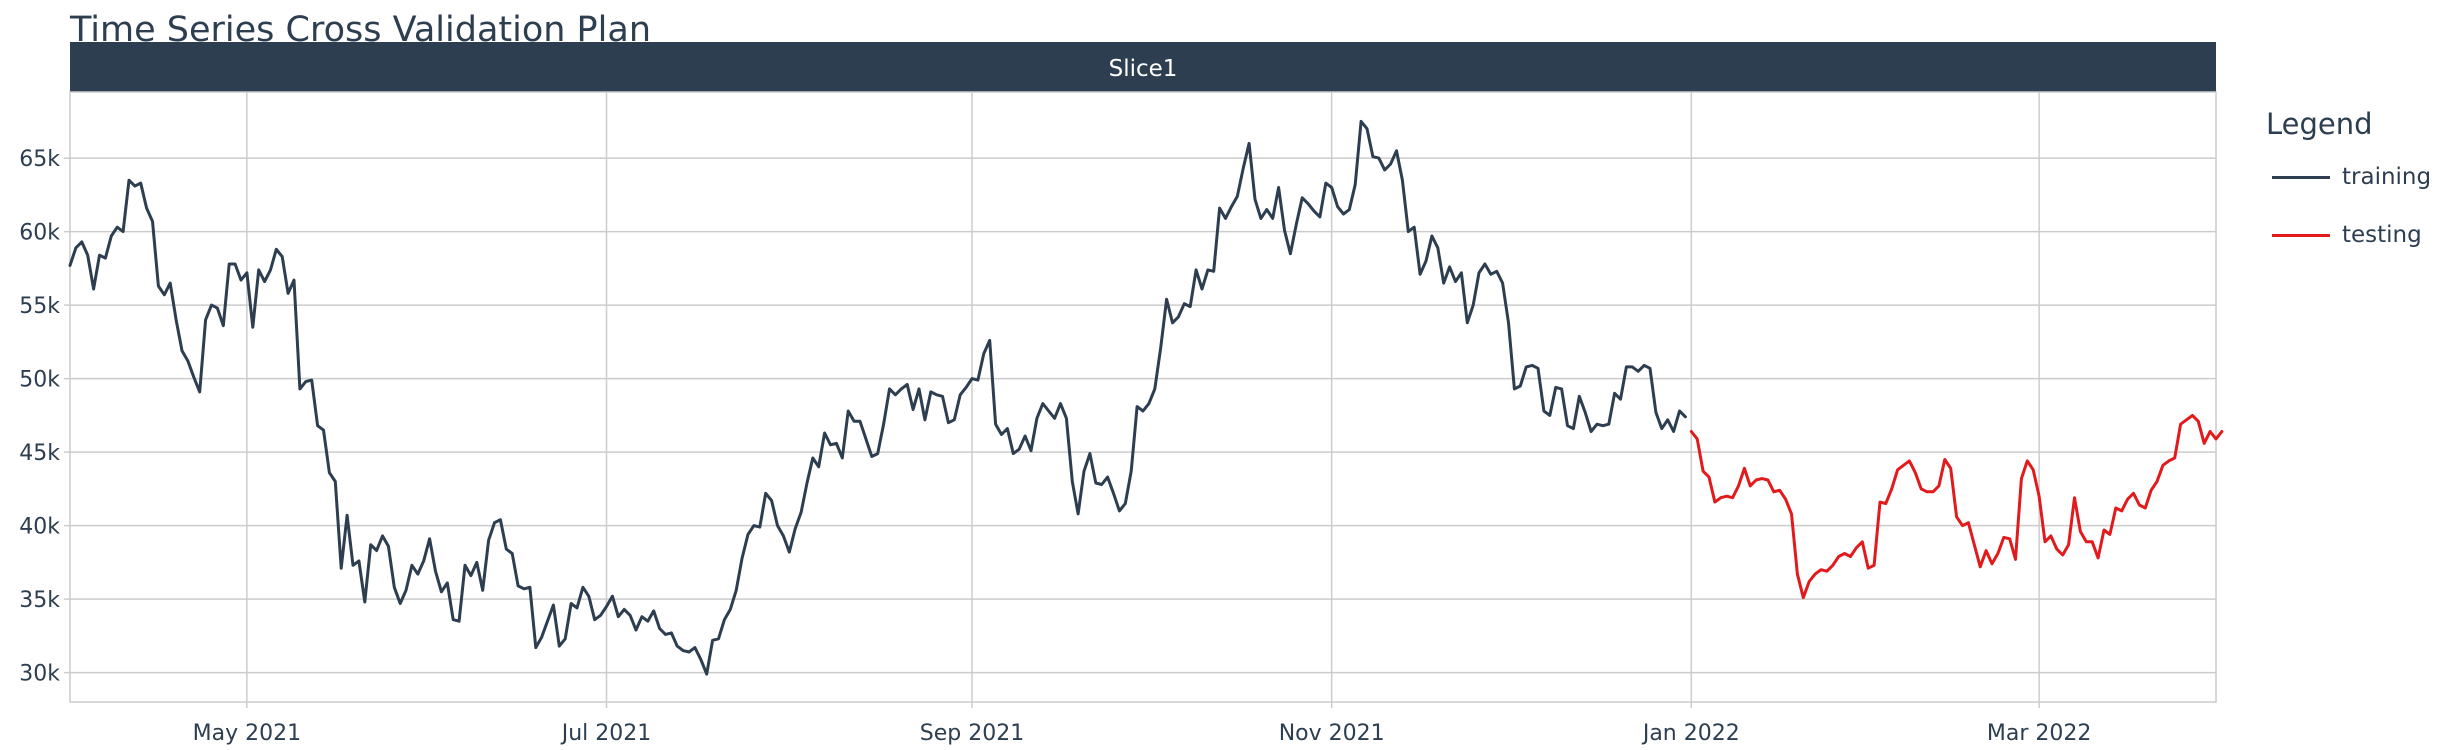  Describe the element at coordinates (39, 380) in the screenshot. I see `y-tick-label: 50k` at that location.